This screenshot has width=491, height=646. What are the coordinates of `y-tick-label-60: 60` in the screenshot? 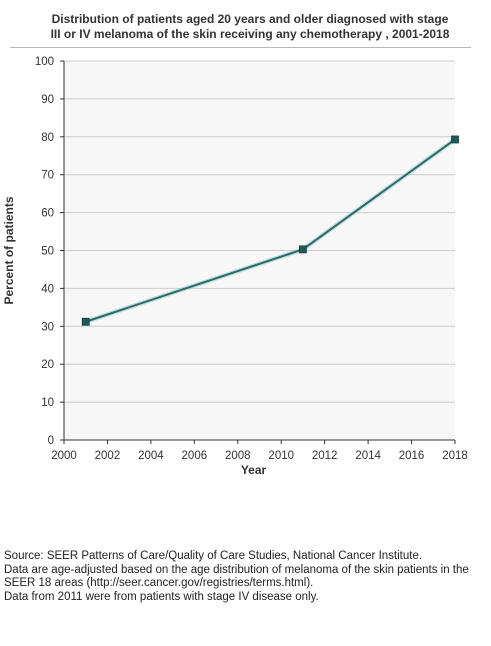 It's located at (47, 214).